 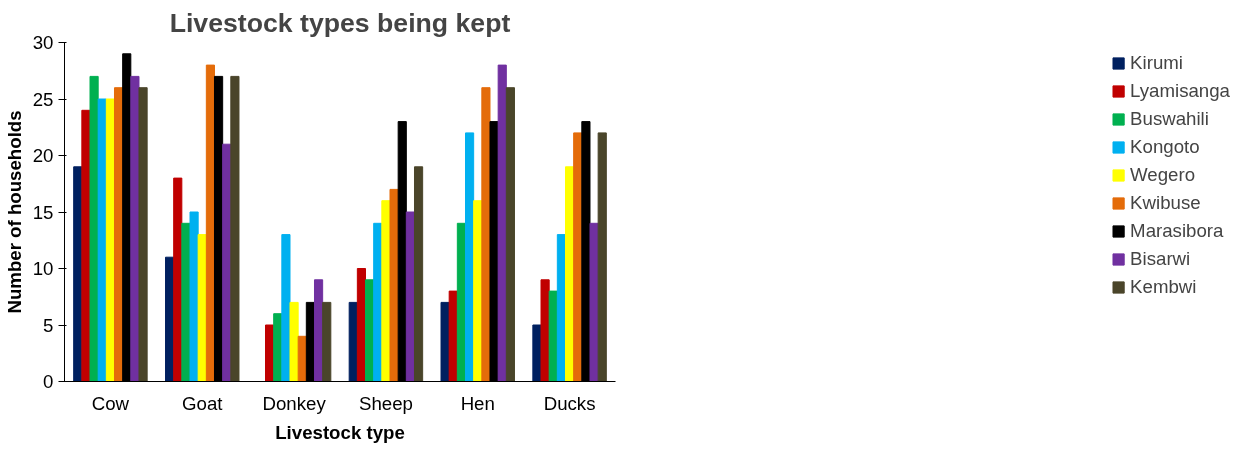 I want to click on legend-label: Buswahili, so click(x=1169, y=119).